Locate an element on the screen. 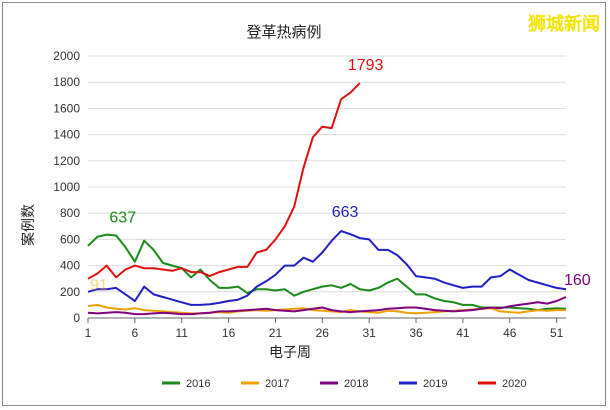 The height and width of the screenshot is (410, 610). chart-title: 登革热病例 is located at coordinates (283, 32).